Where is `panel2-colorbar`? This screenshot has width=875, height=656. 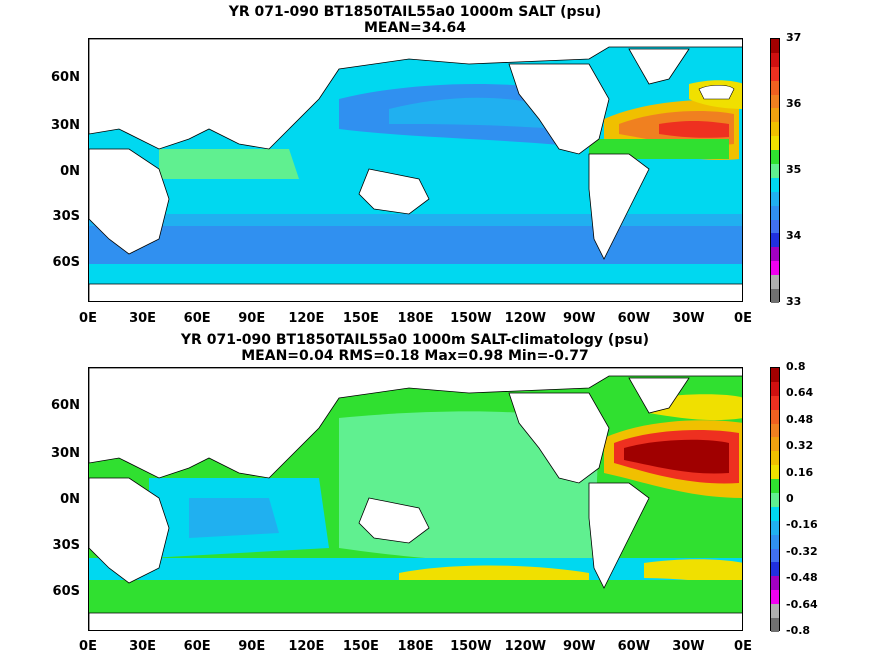 panel2-colorbar is located at coordinates (775, 499).